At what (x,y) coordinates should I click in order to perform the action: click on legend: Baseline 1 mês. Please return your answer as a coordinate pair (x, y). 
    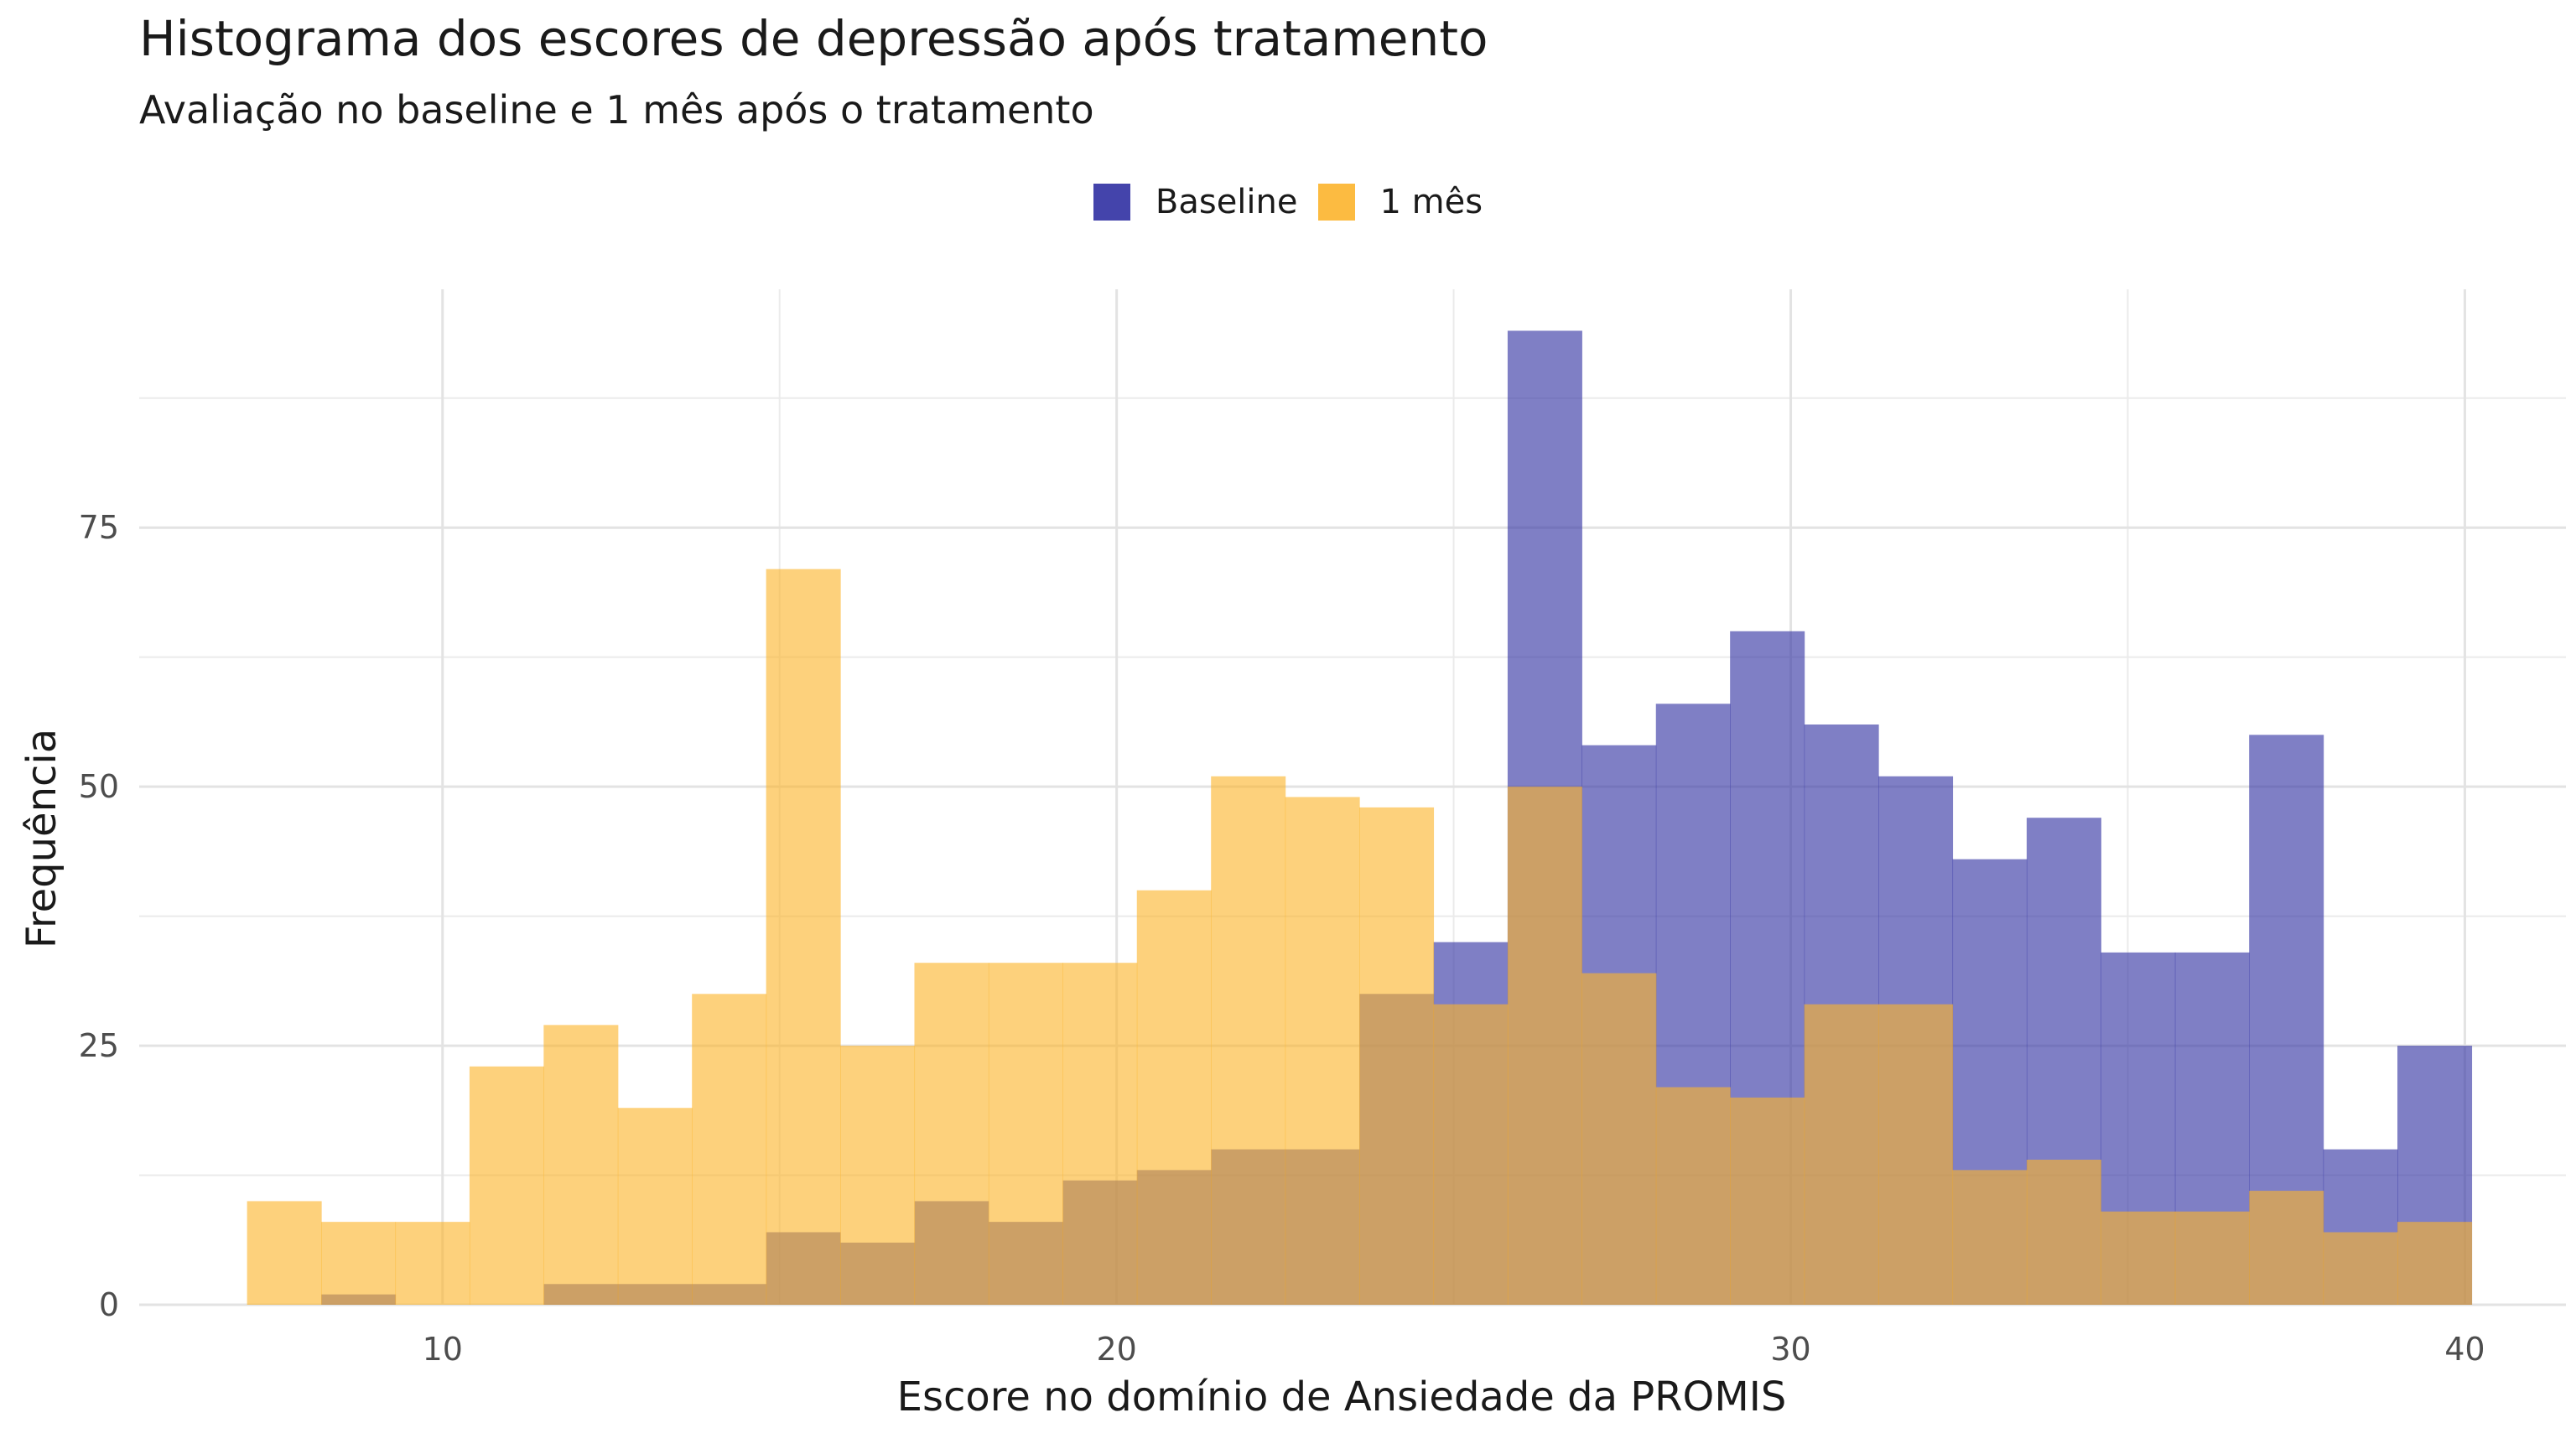
    Looking at the image, I should click on (1288, 202).